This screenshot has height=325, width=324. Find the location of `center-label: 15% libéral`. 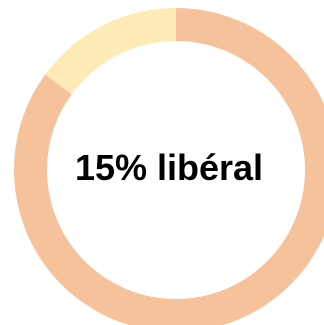

center-label: 15% libéral is located at coordinates (169, 167).